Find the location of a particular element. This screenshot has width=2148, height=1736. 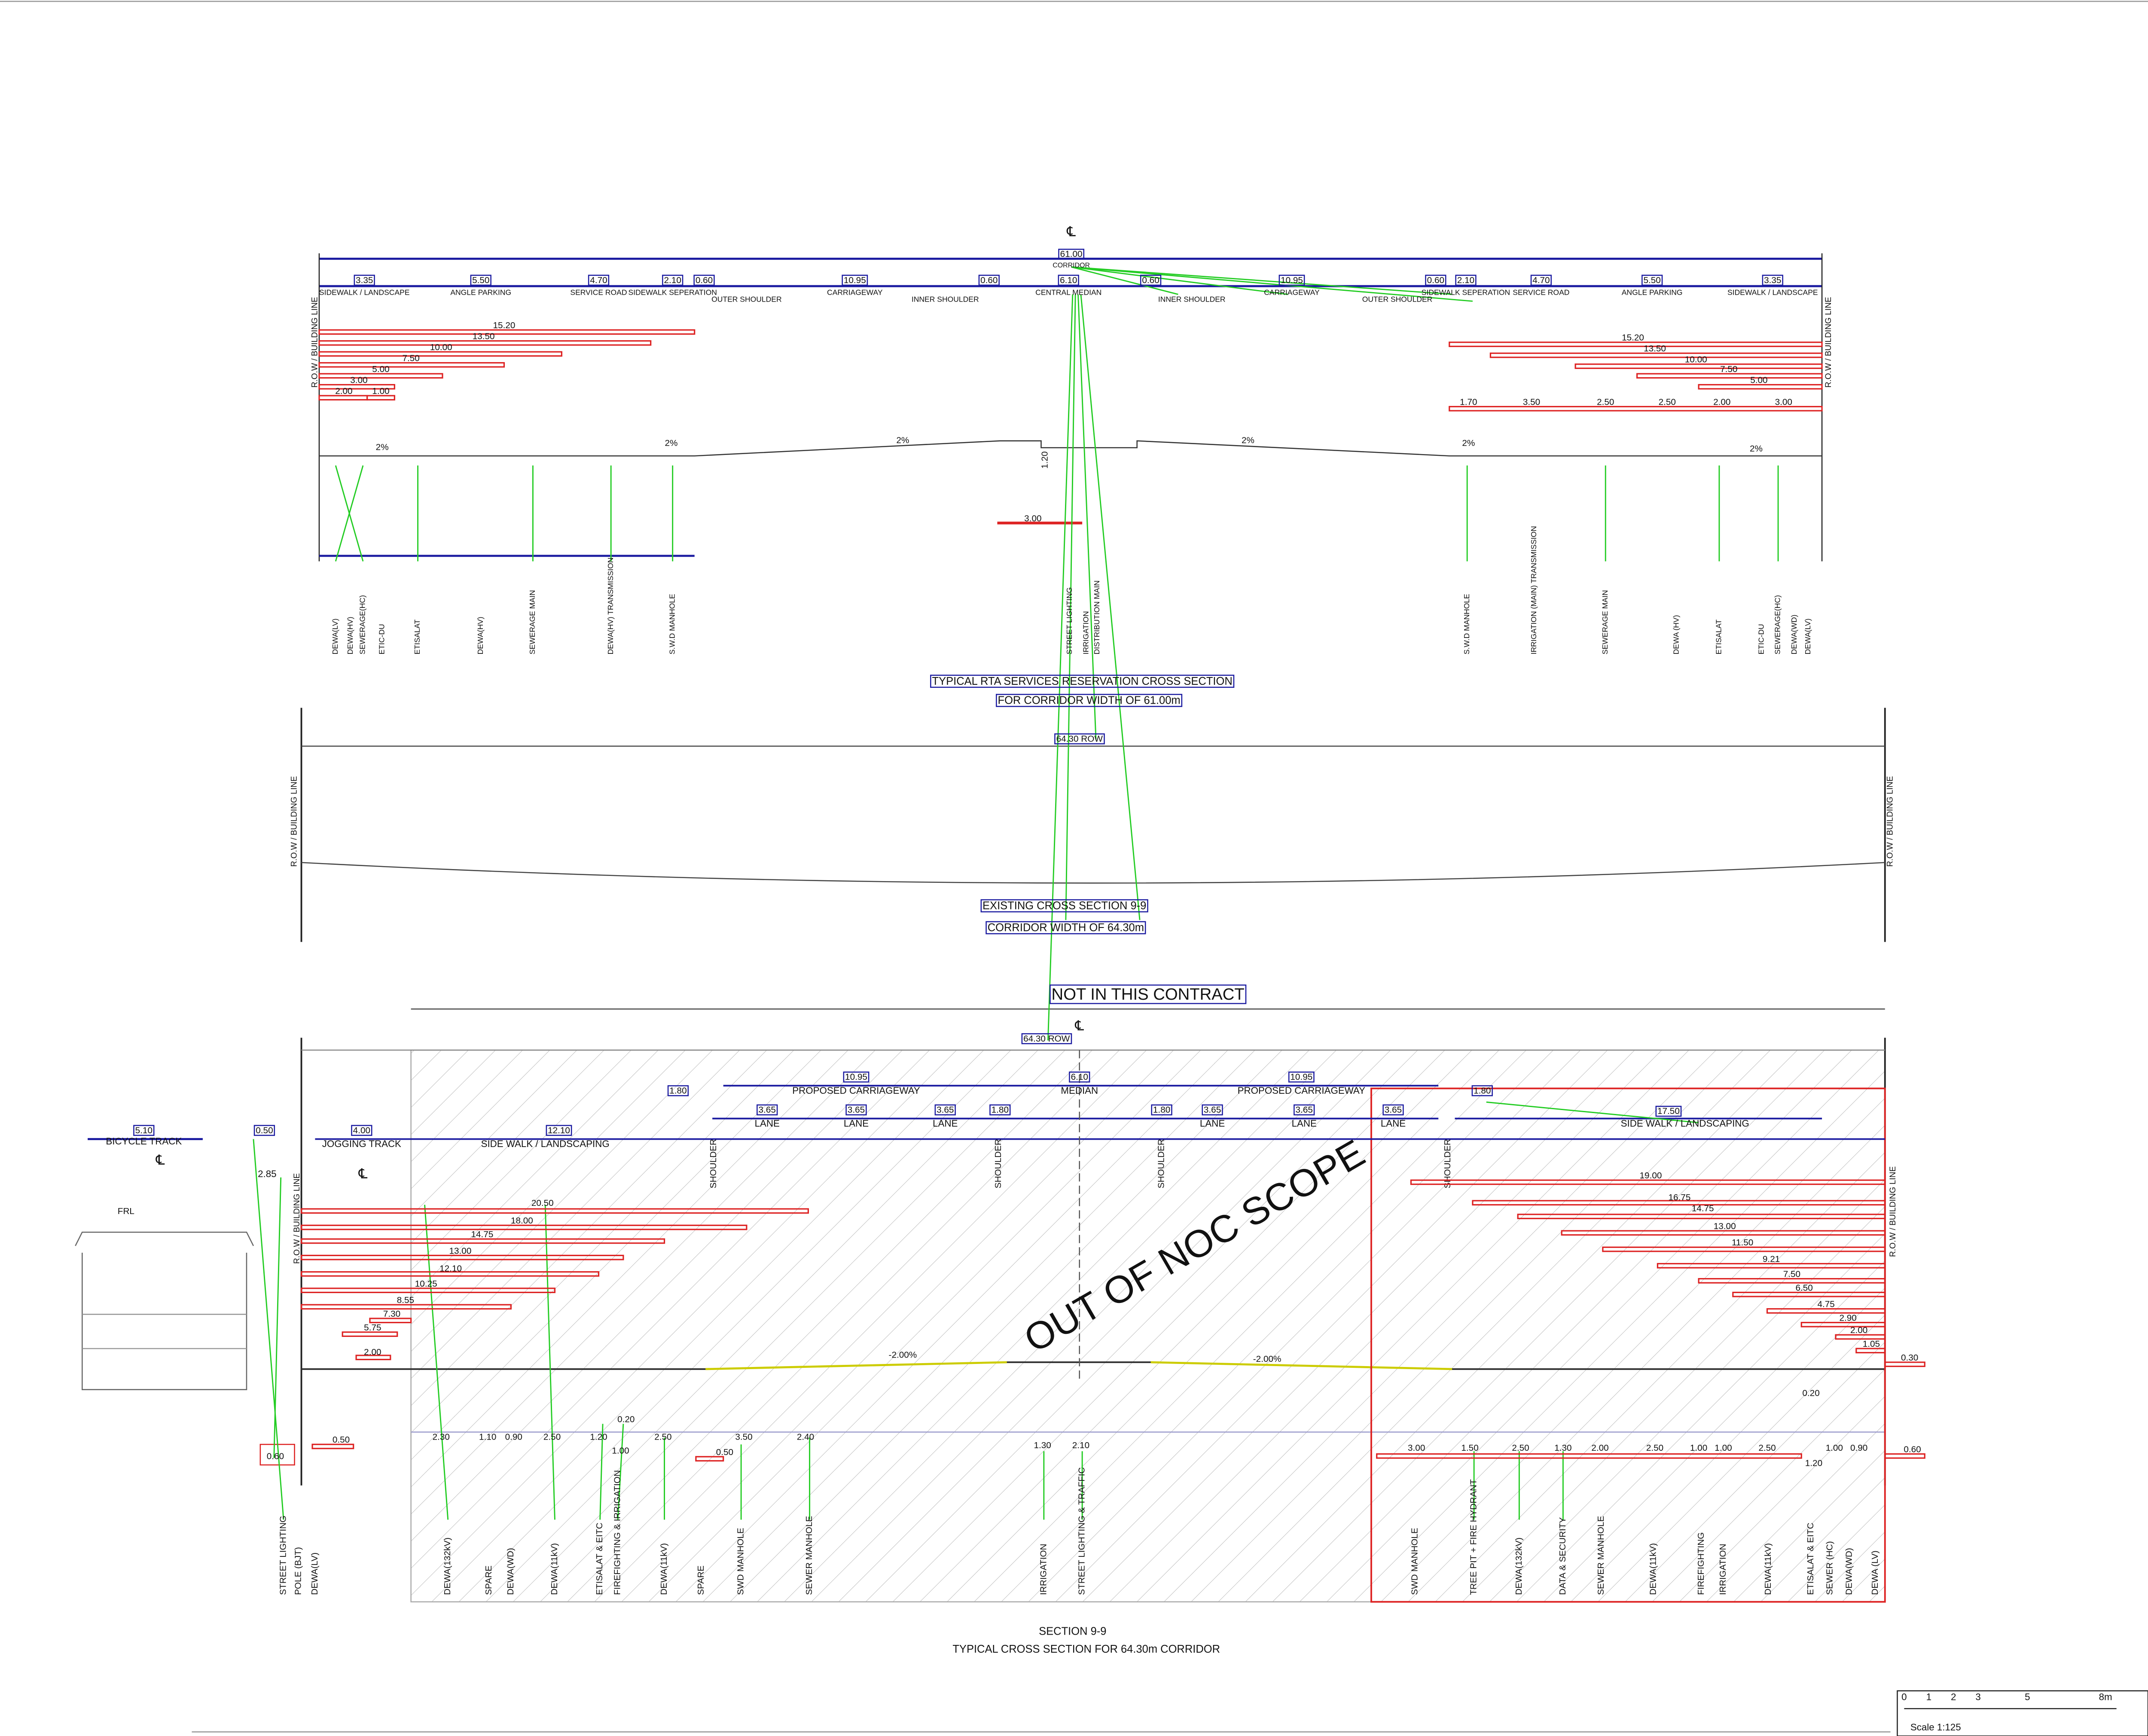

dimension: 1.80 is located at coordinates (1161, 1110).